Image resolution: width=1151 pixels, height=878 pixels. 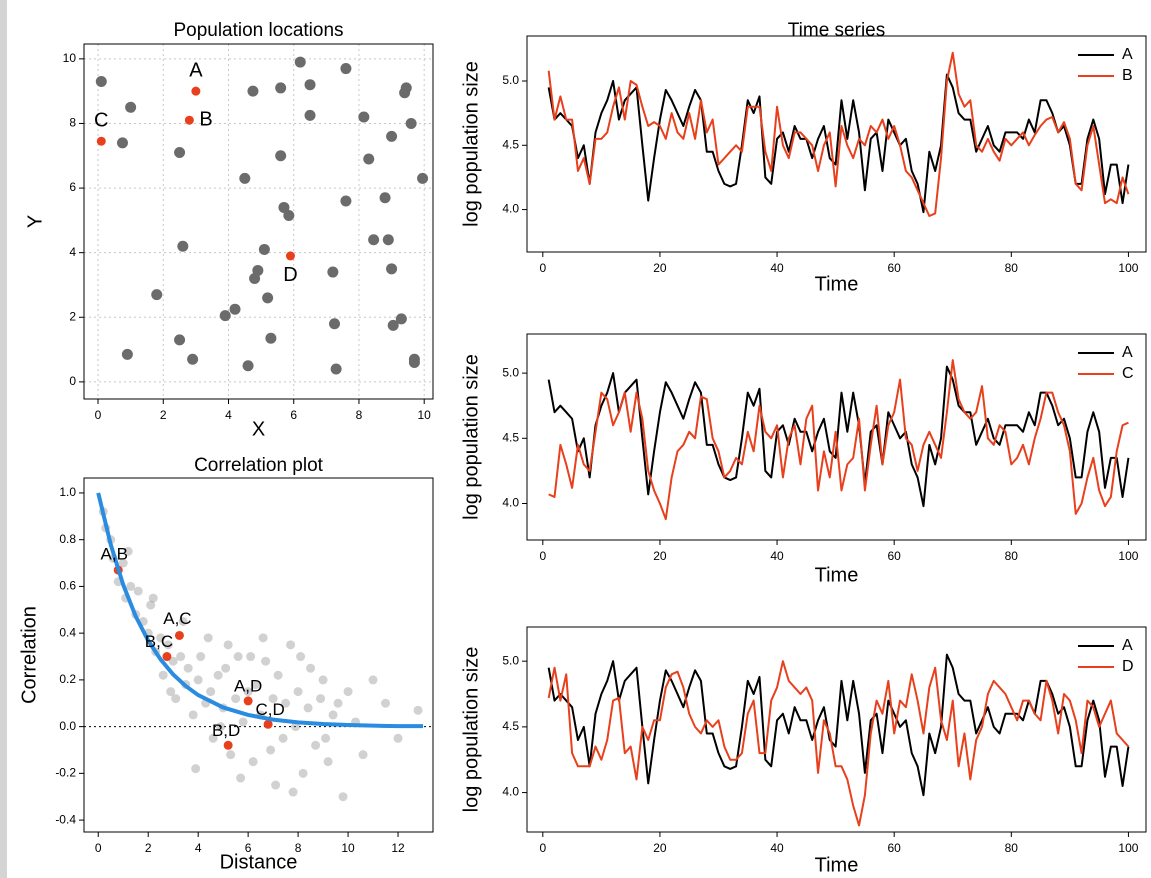 What do you see at coordinates (196, 70) in the screenshot?
I see `point-label: A` at bounding box center [196, 70].